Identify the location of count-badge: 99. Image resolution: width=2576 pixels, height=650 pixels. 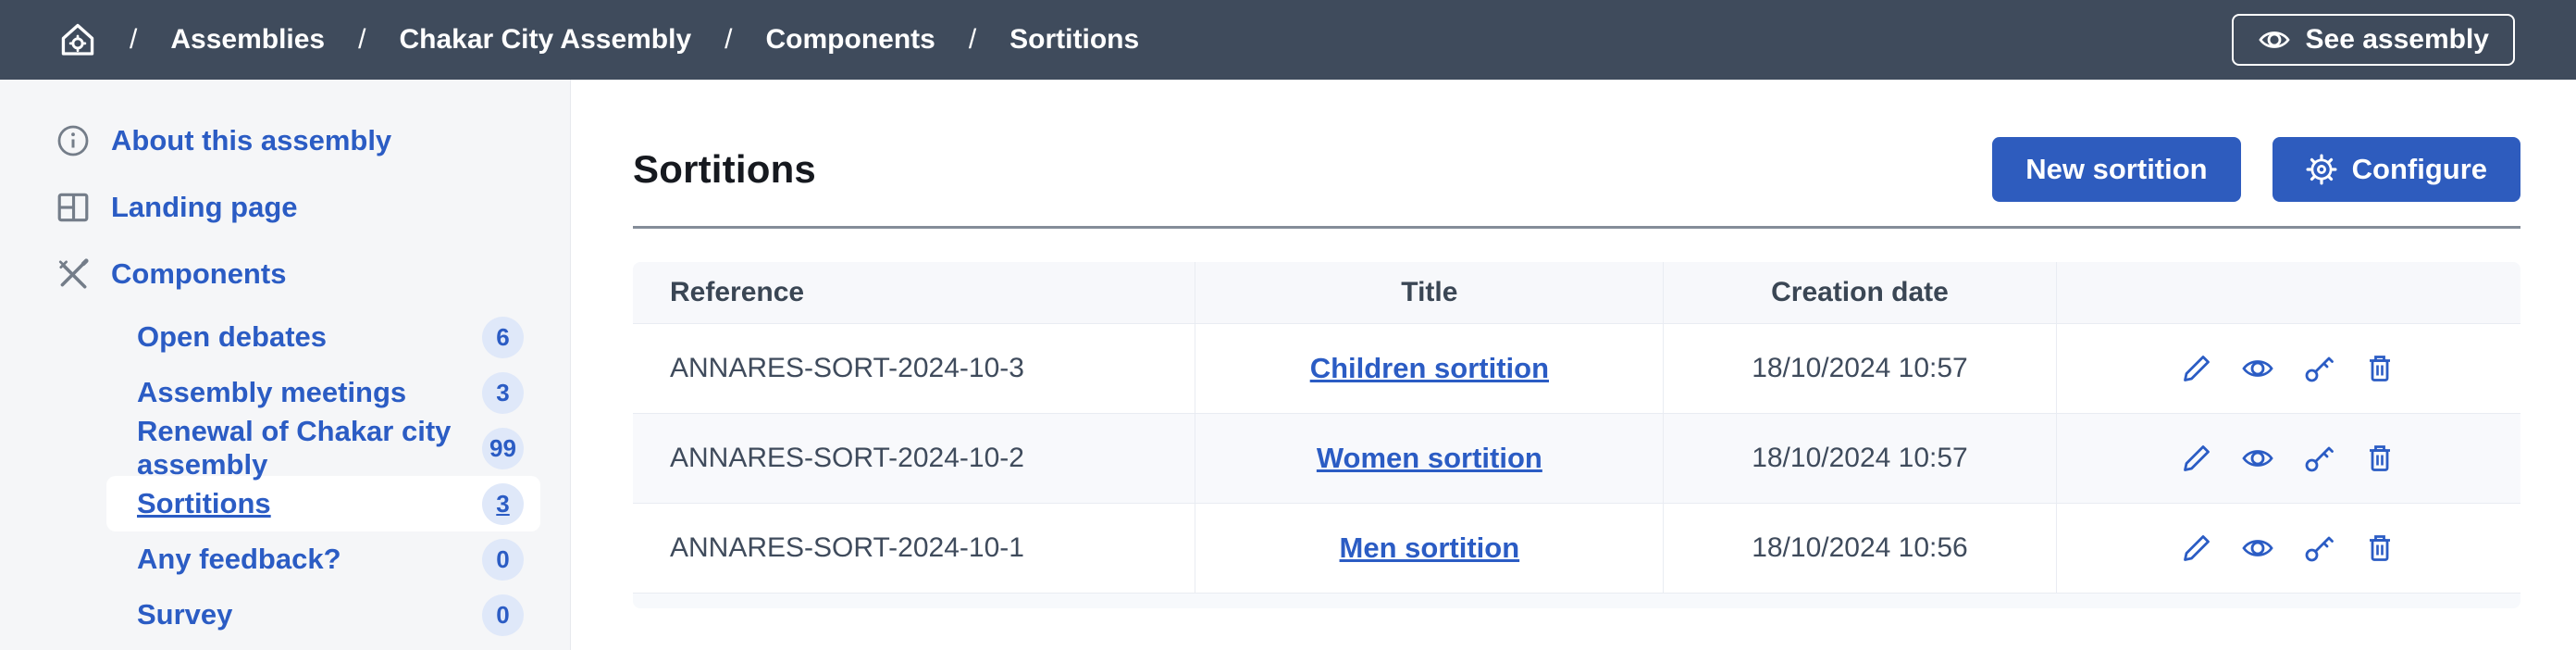
(503, 448).